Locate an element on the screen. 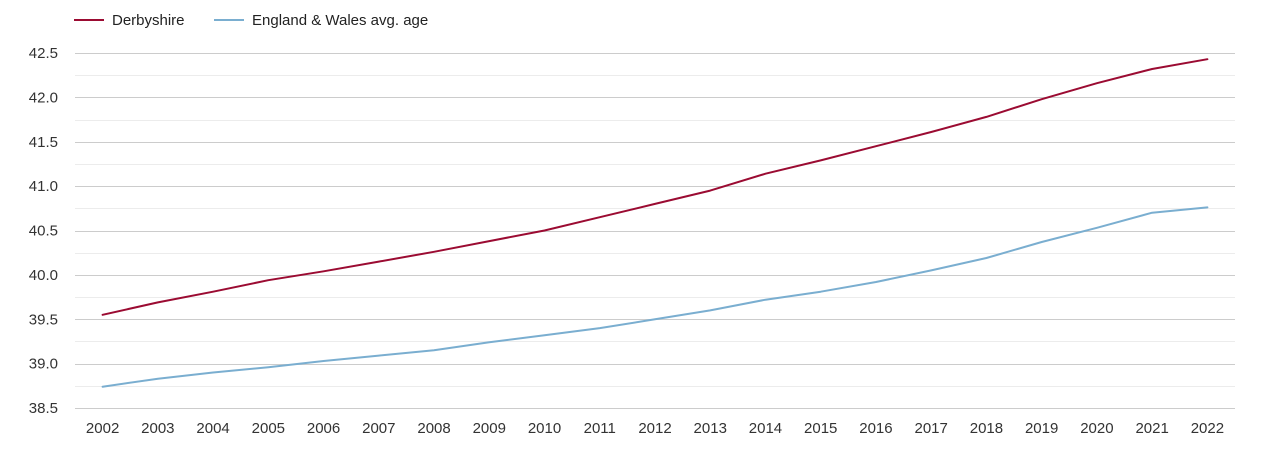 The image size is (1270, 450). y-tick-label: 40.5 is located at coordinates (43, 231).